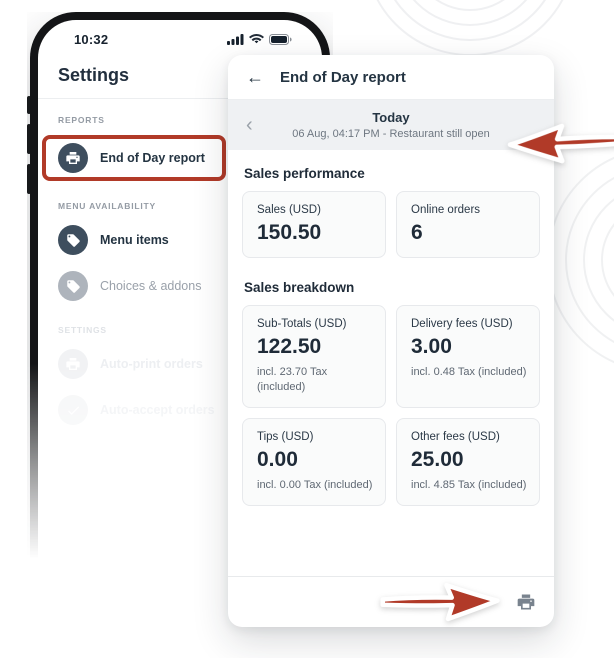  Describe the element at coordinates (469, 484) in the screenshot. I see `stat-note: incl. 4.85 Tax (included)` at that location.